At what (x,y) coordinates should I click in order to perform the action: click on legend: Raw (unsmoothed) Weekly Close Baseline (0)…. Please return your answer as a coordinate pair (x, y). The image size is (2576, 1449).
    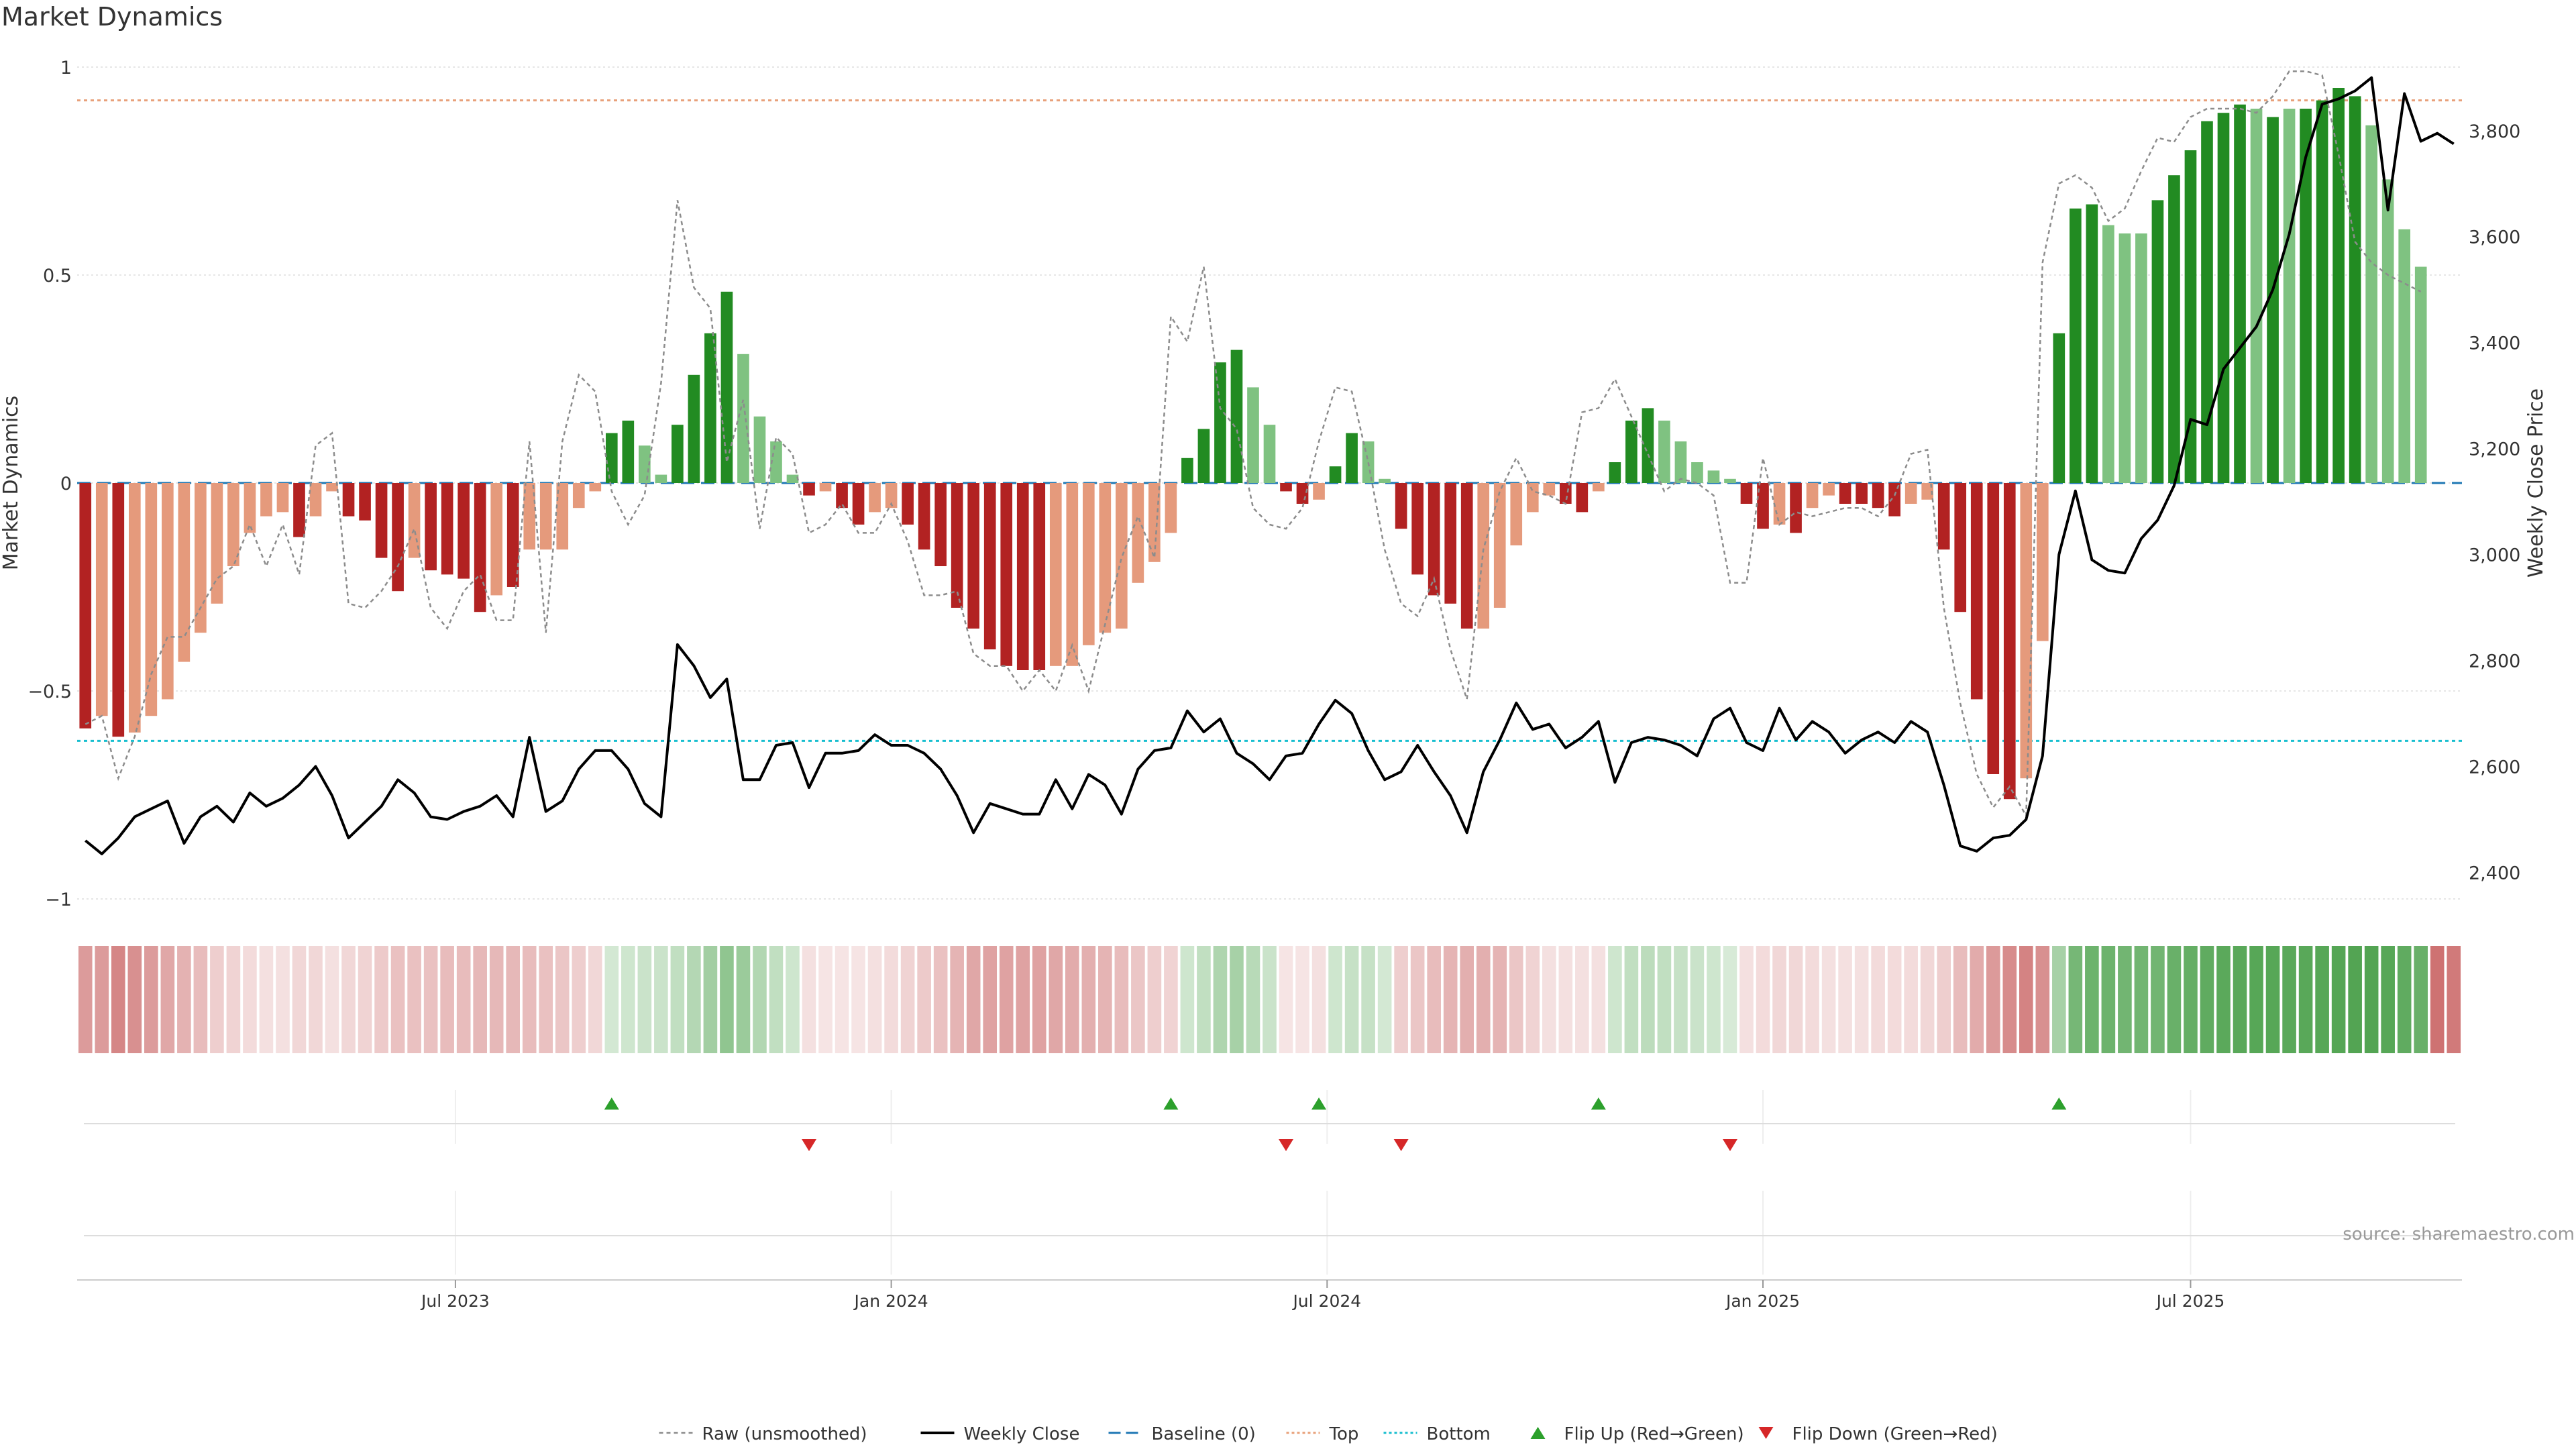
    Looking at the image, I should click on (1328, 1434).